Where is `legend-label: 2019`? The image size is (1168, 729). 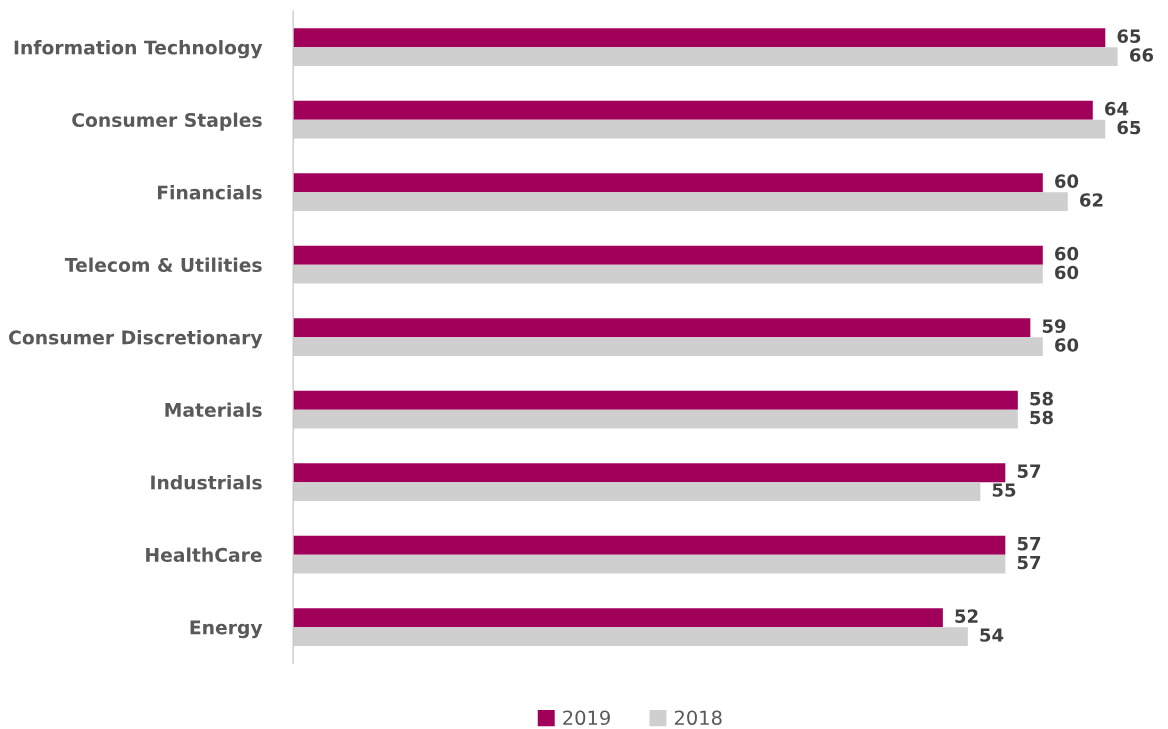 legend-label: 2019 is located at coordinates (586, 718).